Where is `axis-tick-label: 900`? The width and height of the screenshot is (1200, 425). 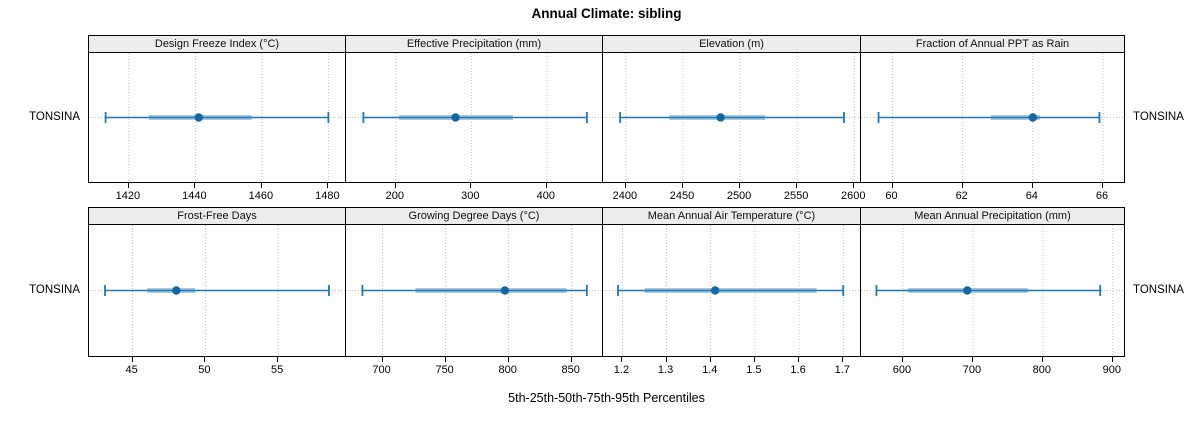 axis-tick-label: 900 is located at coordinates (1111, 370).